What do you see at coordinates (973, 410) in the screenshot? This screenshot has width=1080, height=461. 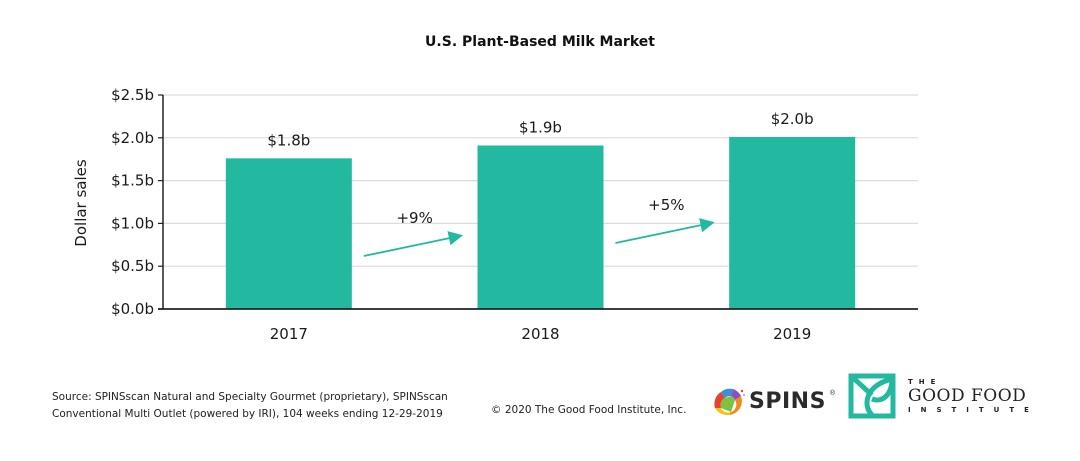 I see `gfi-institute: INSTITUTE` at bounding box center [973, 410].